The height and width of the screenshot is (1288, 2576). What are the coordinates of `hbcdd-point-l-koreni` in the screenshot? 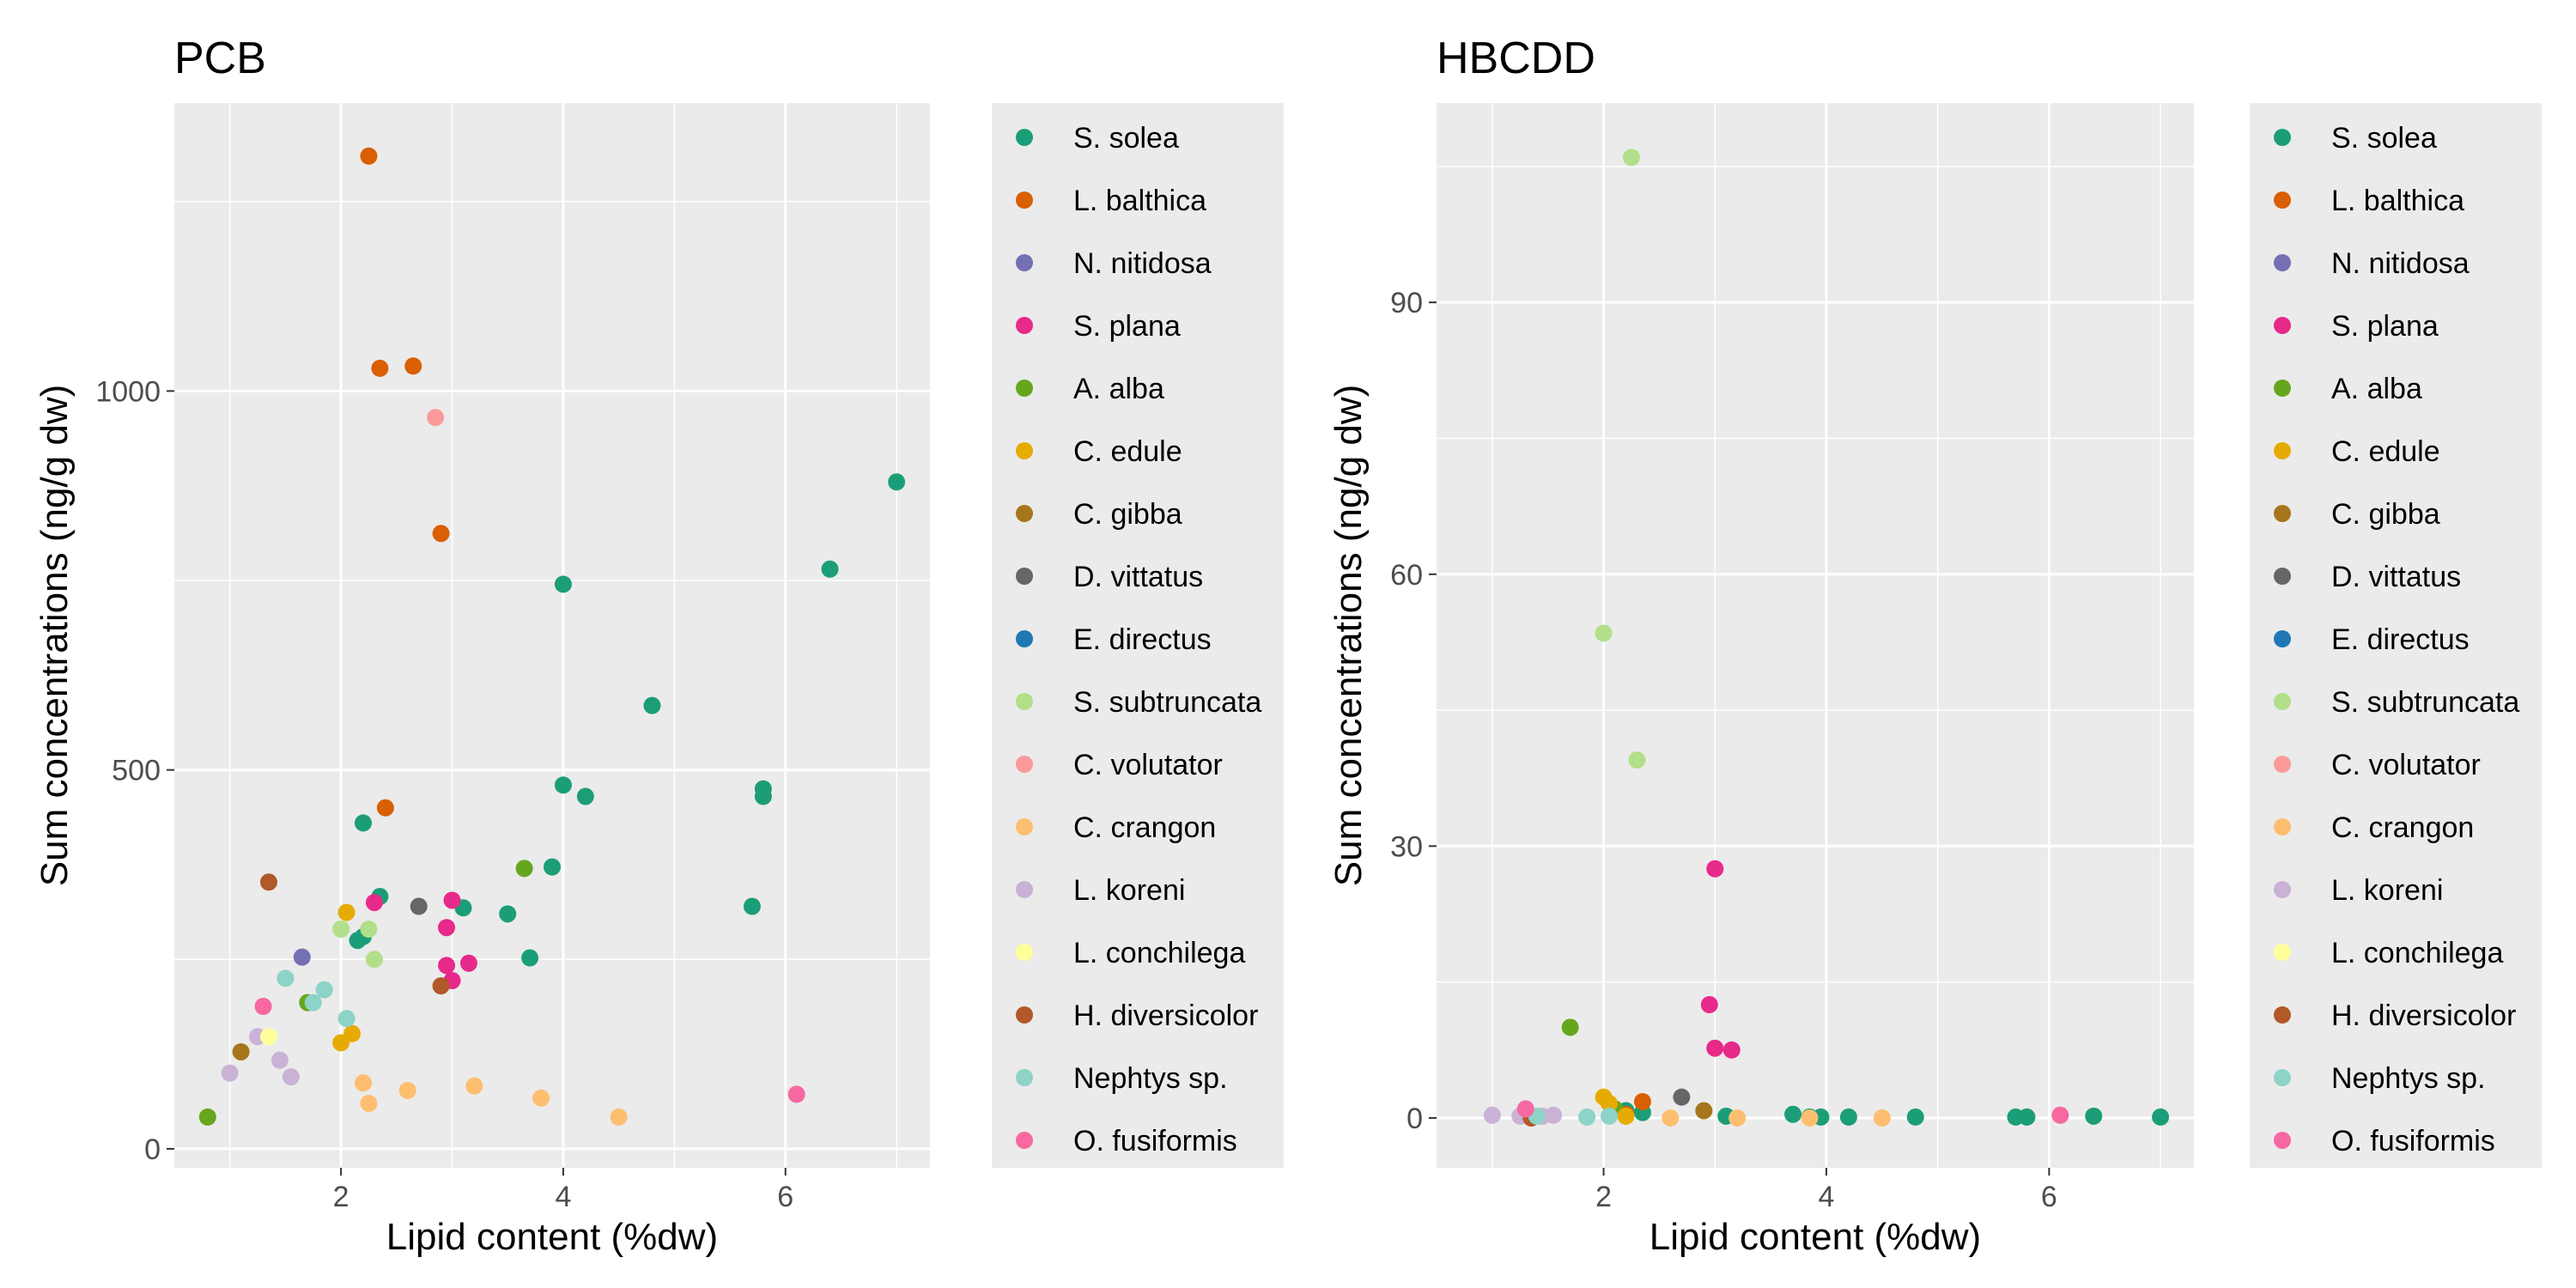 It's located at (1492, 1115).